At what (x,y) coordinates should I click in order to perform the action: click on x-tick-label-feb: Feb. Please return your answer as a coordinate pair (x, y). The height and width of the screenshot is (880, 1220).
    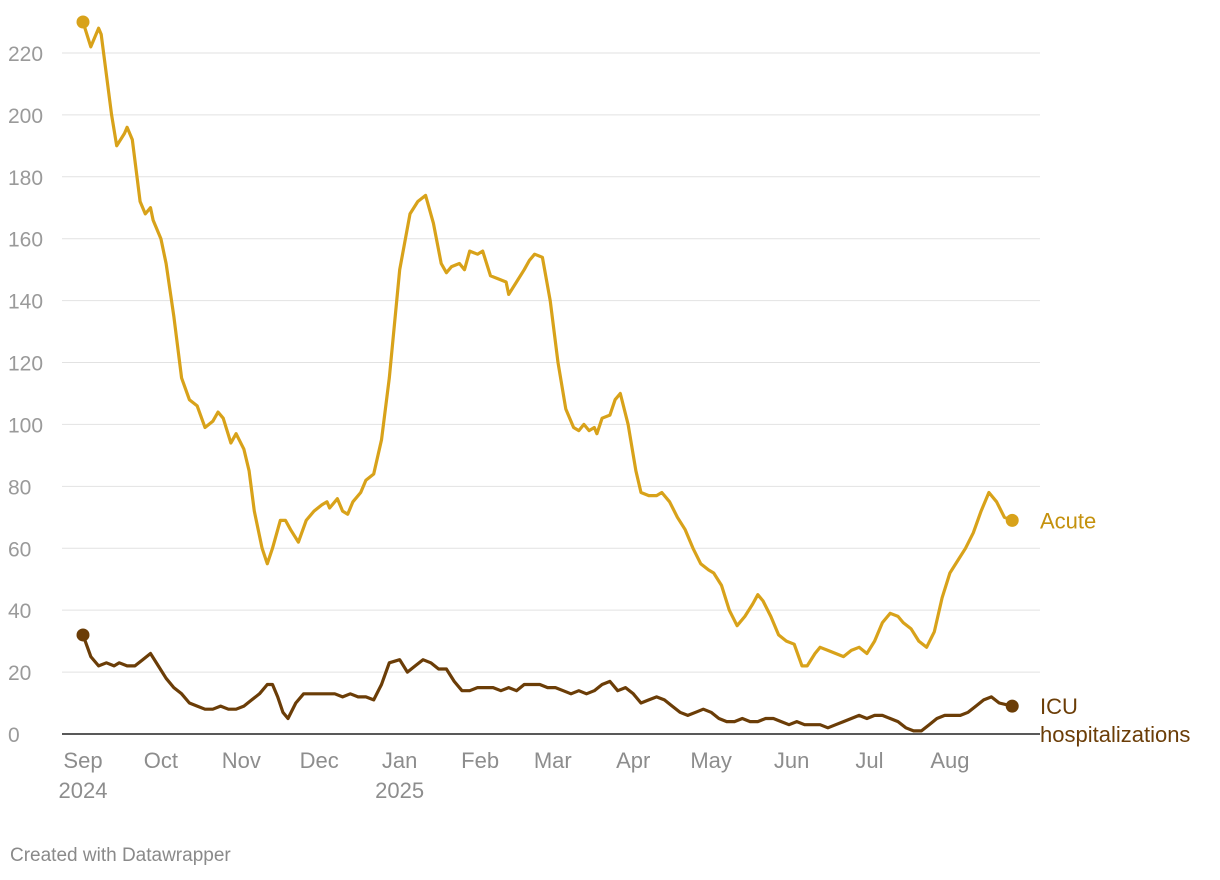
    Looking at the image, I should click on (480, 760).